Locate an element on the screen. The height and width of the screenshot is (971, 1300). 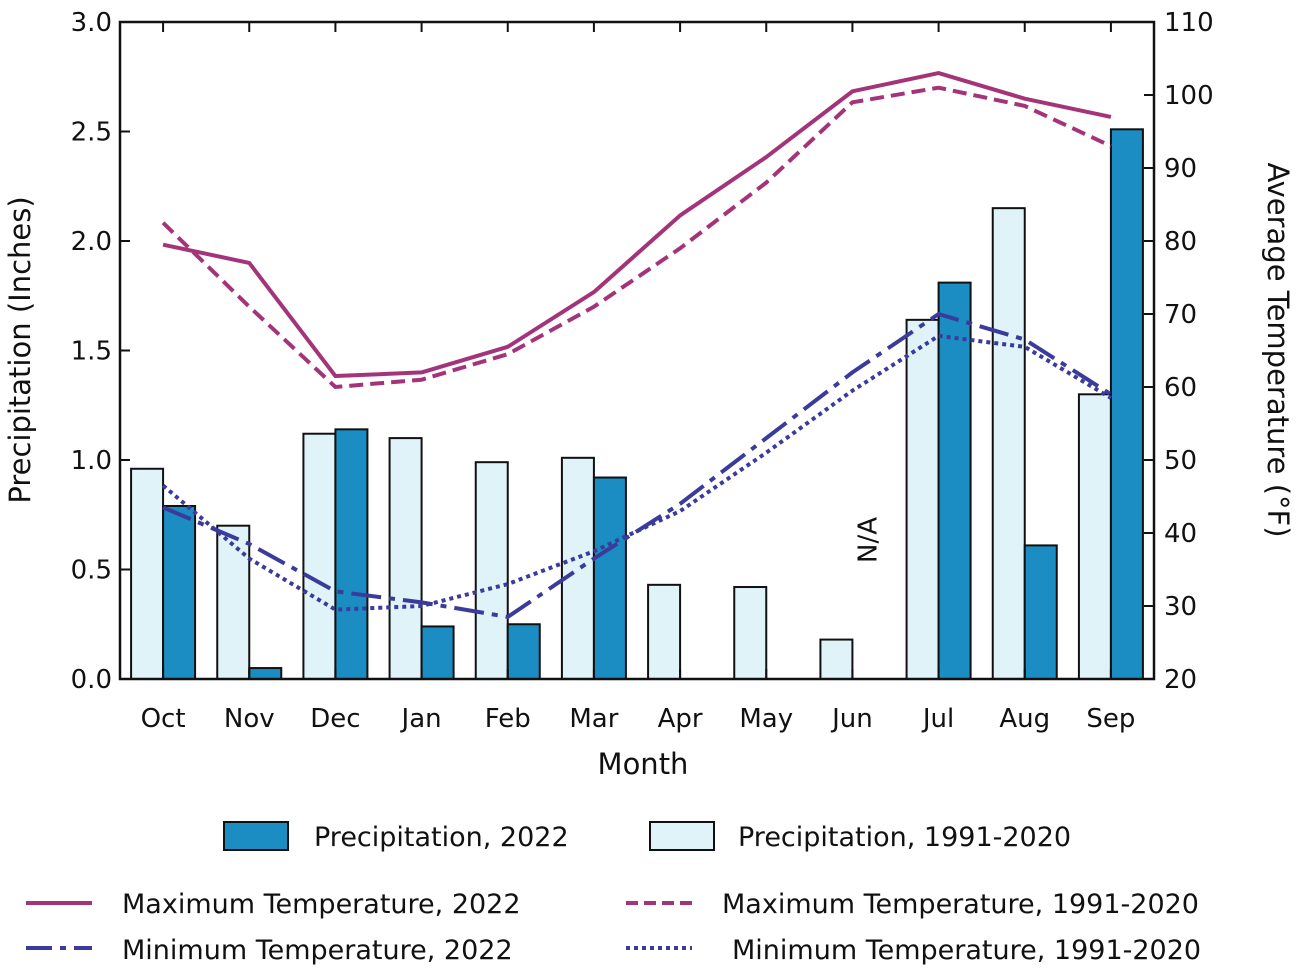
bar-precipitation-1991-2020-jun is located at coordinates (836, 659).